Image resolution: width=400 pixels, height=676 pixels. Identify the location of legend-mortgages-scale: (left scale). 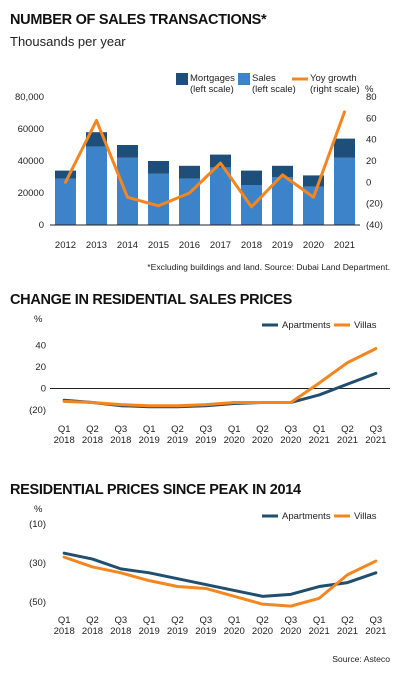
(212, 89).